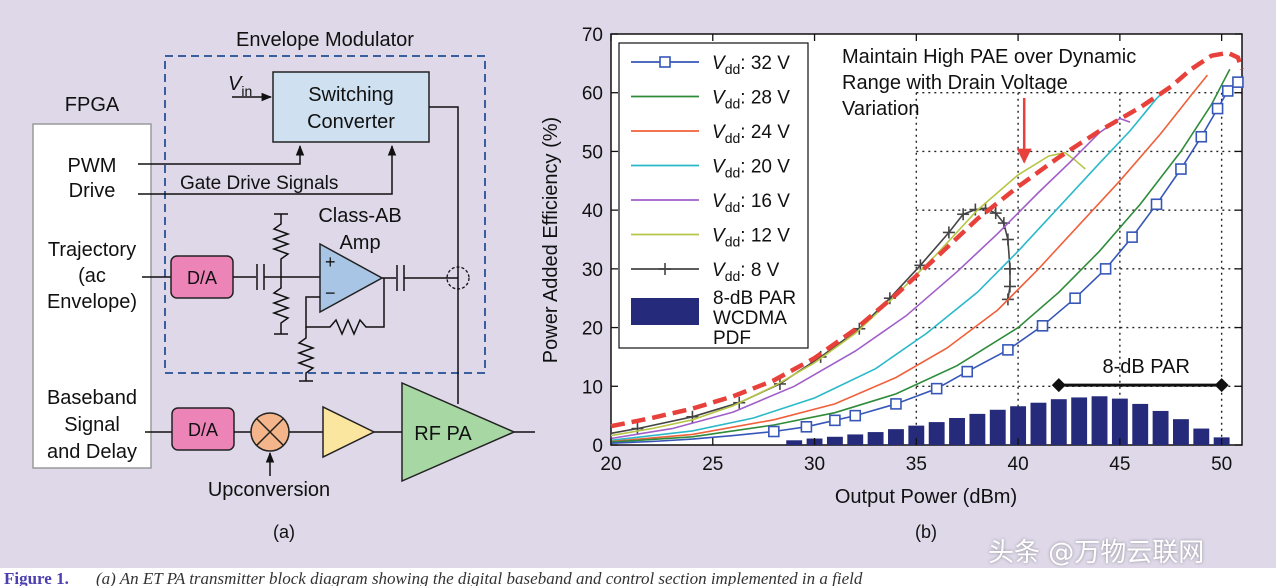 The height and width of the screenshot is (586, 1276). I want to click on baseband-label-line3: and Delay, so click(92, 452).